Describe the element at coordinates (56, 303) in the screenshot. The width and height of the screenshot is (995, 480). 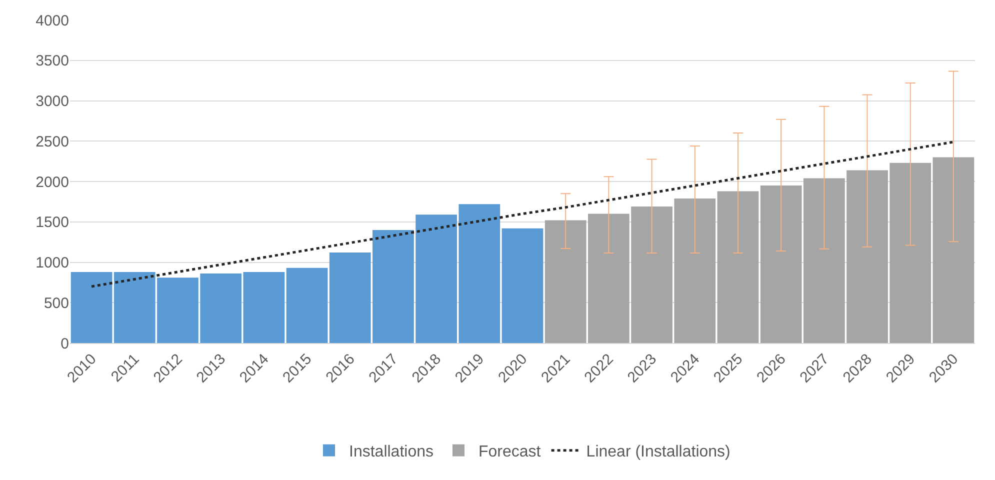
I see `y-tick-label: 500` at that location.